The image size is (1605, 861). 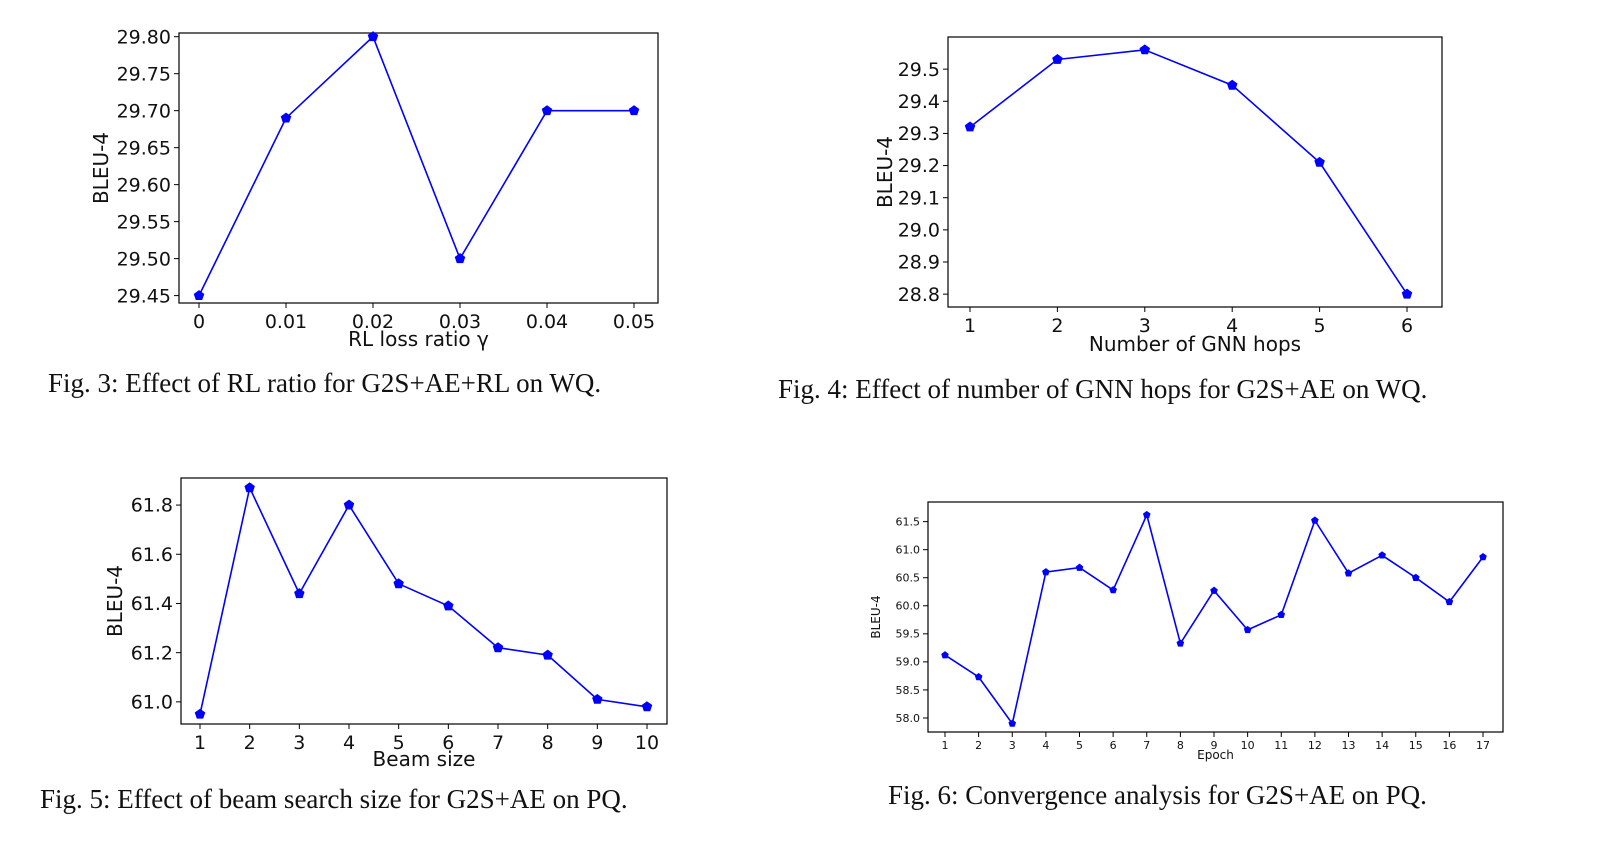 I want to click on y-tick-label: 29.75, so click(x=144, y=74).